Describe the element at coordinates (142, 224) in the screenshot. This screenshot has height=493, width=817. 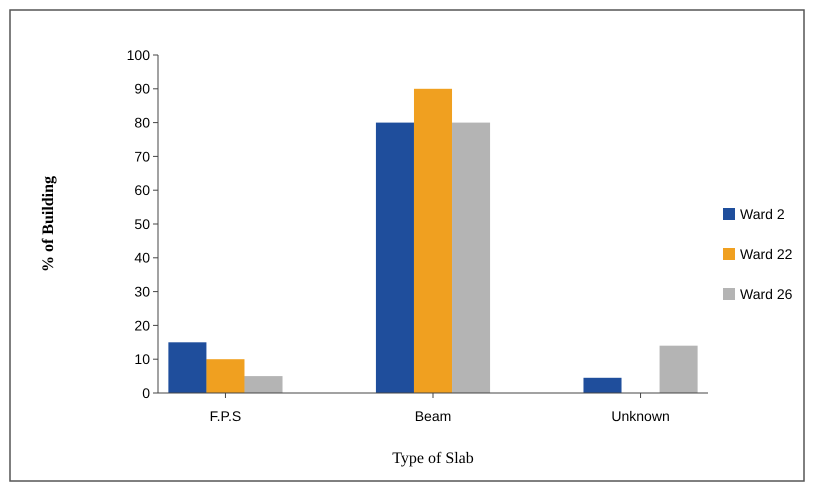
I see `y-tick-label: 50` at that location.